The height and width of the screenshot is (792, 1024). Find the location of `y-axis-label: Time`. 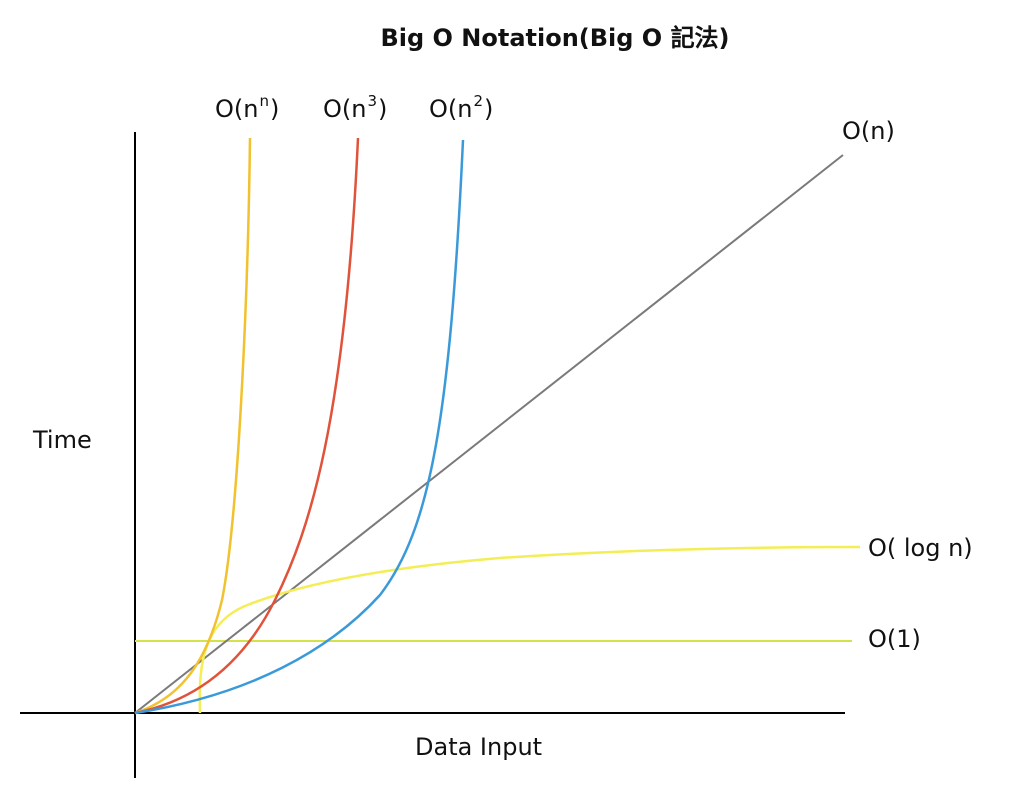

y-axis-label: Time is located at coordinates (62, 440).